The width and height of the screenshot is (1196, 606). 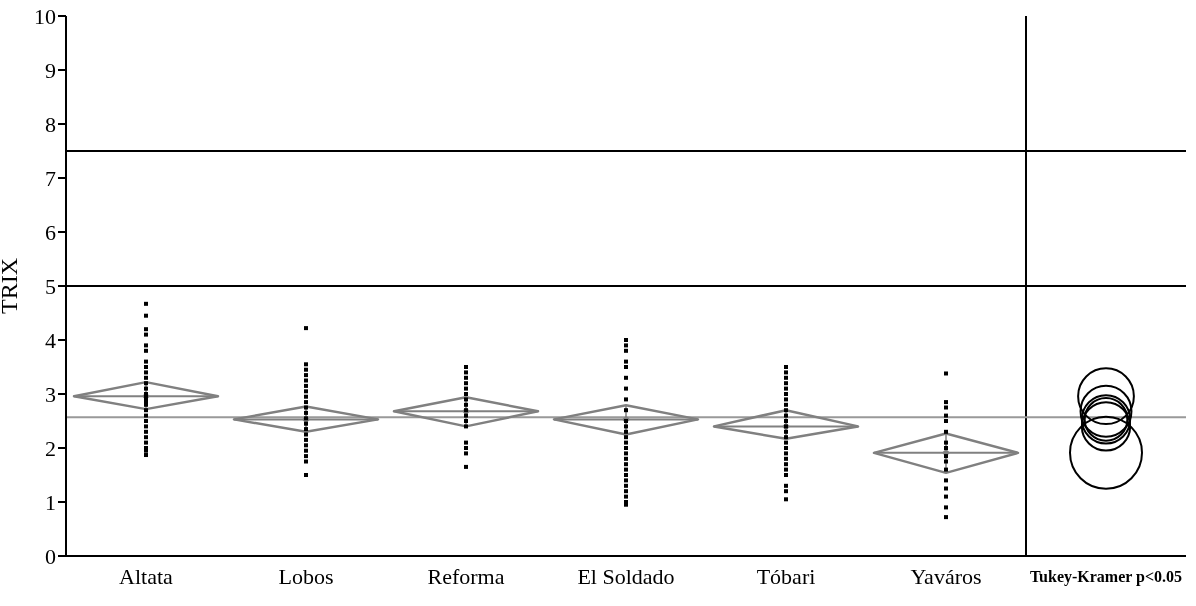 What do you see at coordinates (50, 502) in the screenshot?
I see `y-tick-label: 1` at bounding box center [50, 502].